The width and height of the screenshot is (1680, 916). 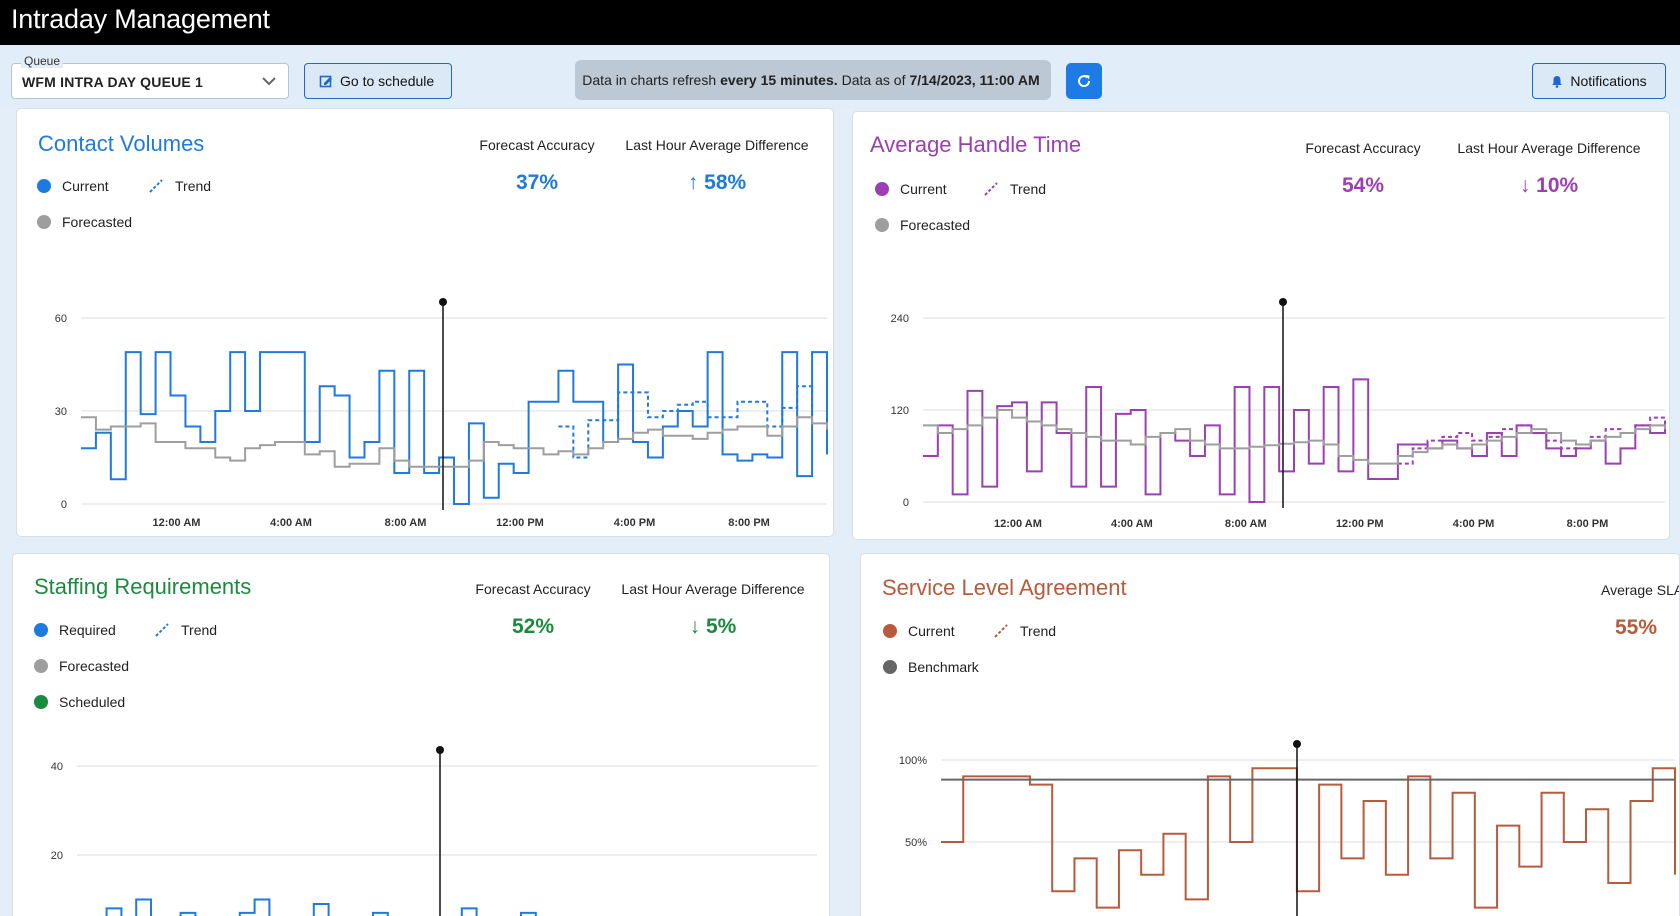 I want to click on refresh-icon, so click(x=1084, y=81).